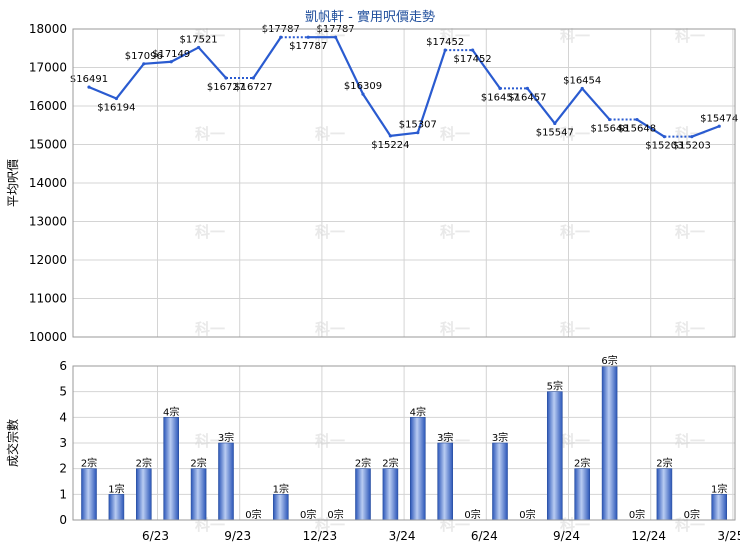 The width and height of the screenshot is (740, 554). Describe the element at coordinates (555, 132) in the screenshot. I see `price-data-label: $15547` at that location.